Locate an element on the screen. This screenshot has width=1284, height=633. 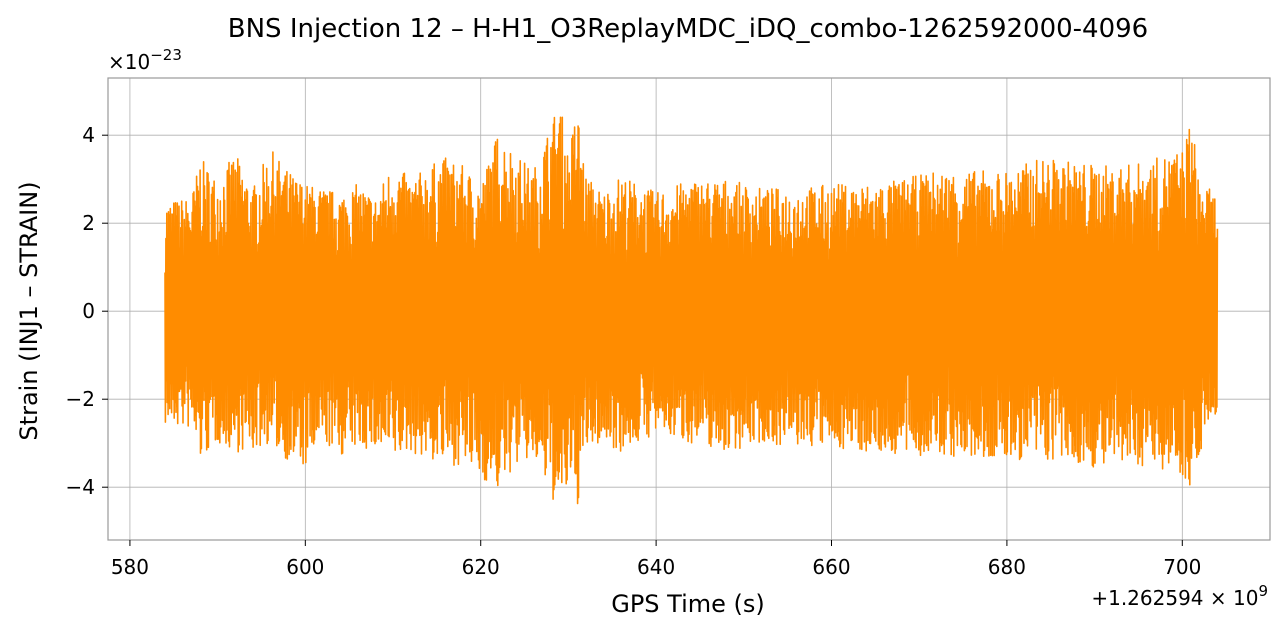
y-tick-label: 2 is located at coordinates (88, 223).